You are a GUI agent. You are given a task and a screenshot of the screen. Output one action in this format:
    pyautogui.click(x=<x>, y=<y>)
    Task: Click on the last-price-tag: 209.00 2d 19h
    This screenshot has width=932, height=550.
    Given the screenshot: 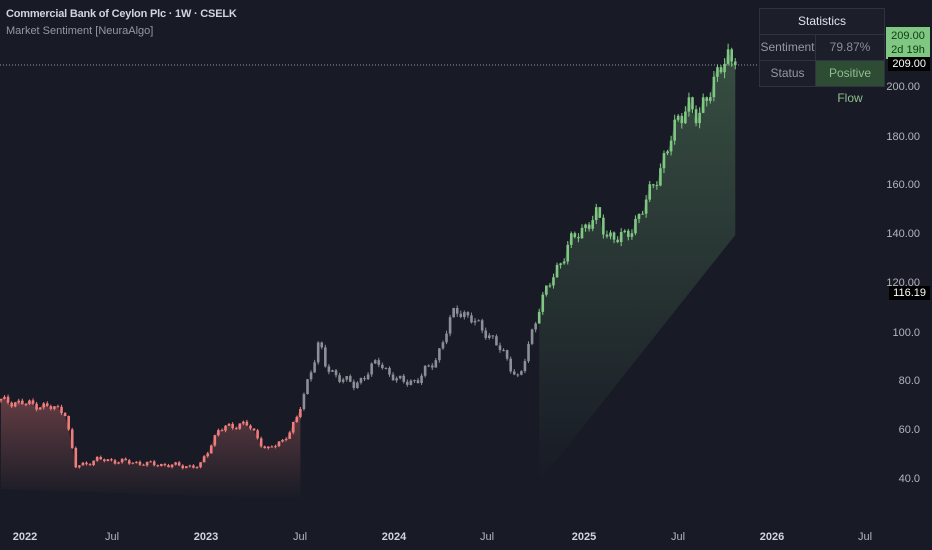 What is the action you would take?
    pyautogui.click(x=908, y=43)
    